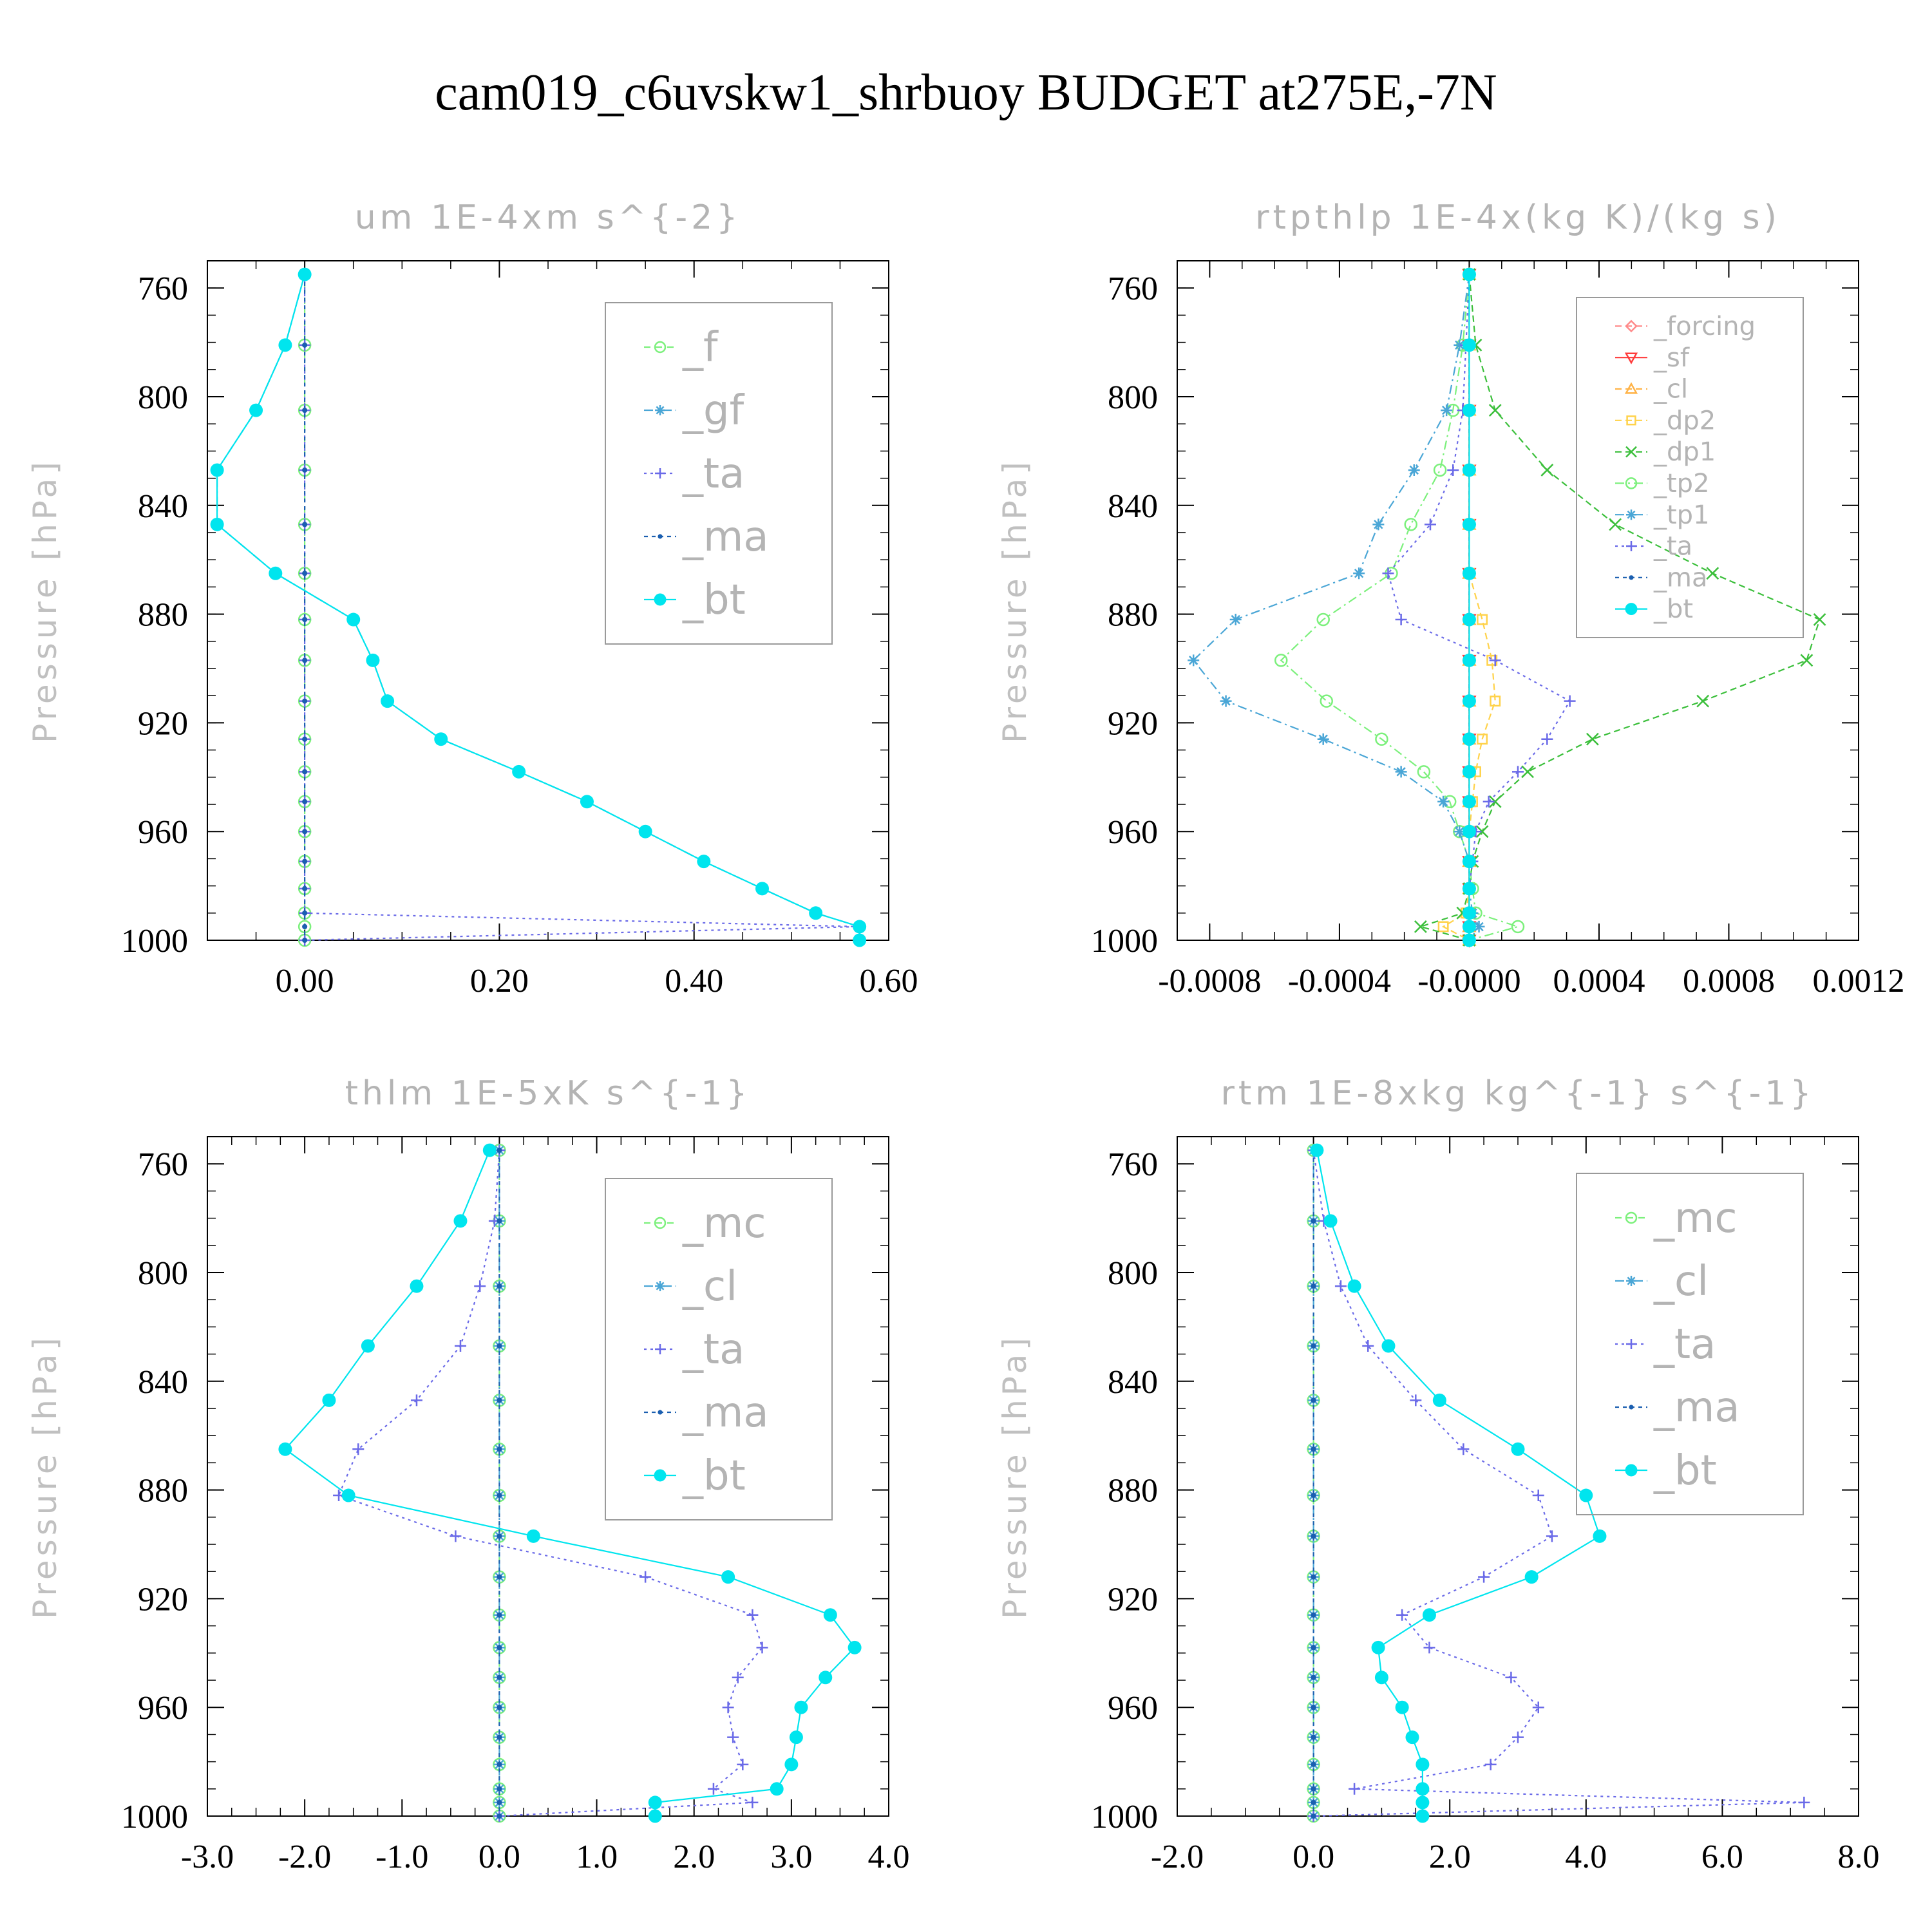 The height and width of the screenshot is (1932, 1932). I want to click on legend-rtm: _mc _cl _ta _ma _bt, so click(1690, 1344).